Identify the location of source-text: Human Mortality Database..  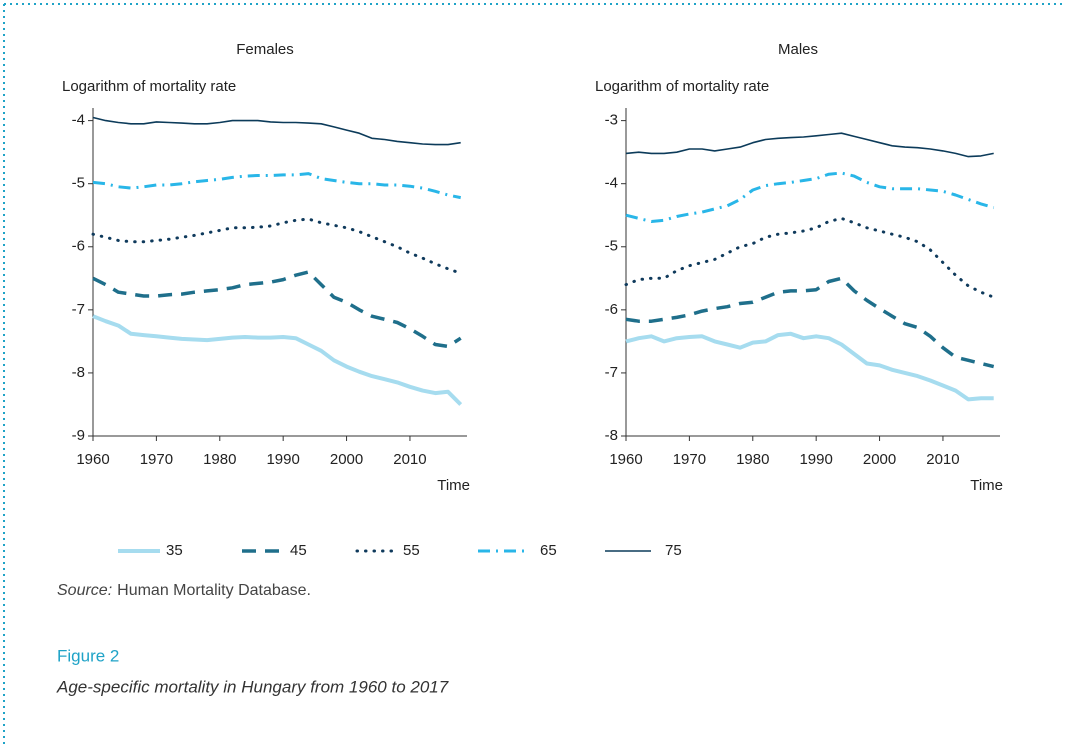
(214, 590).